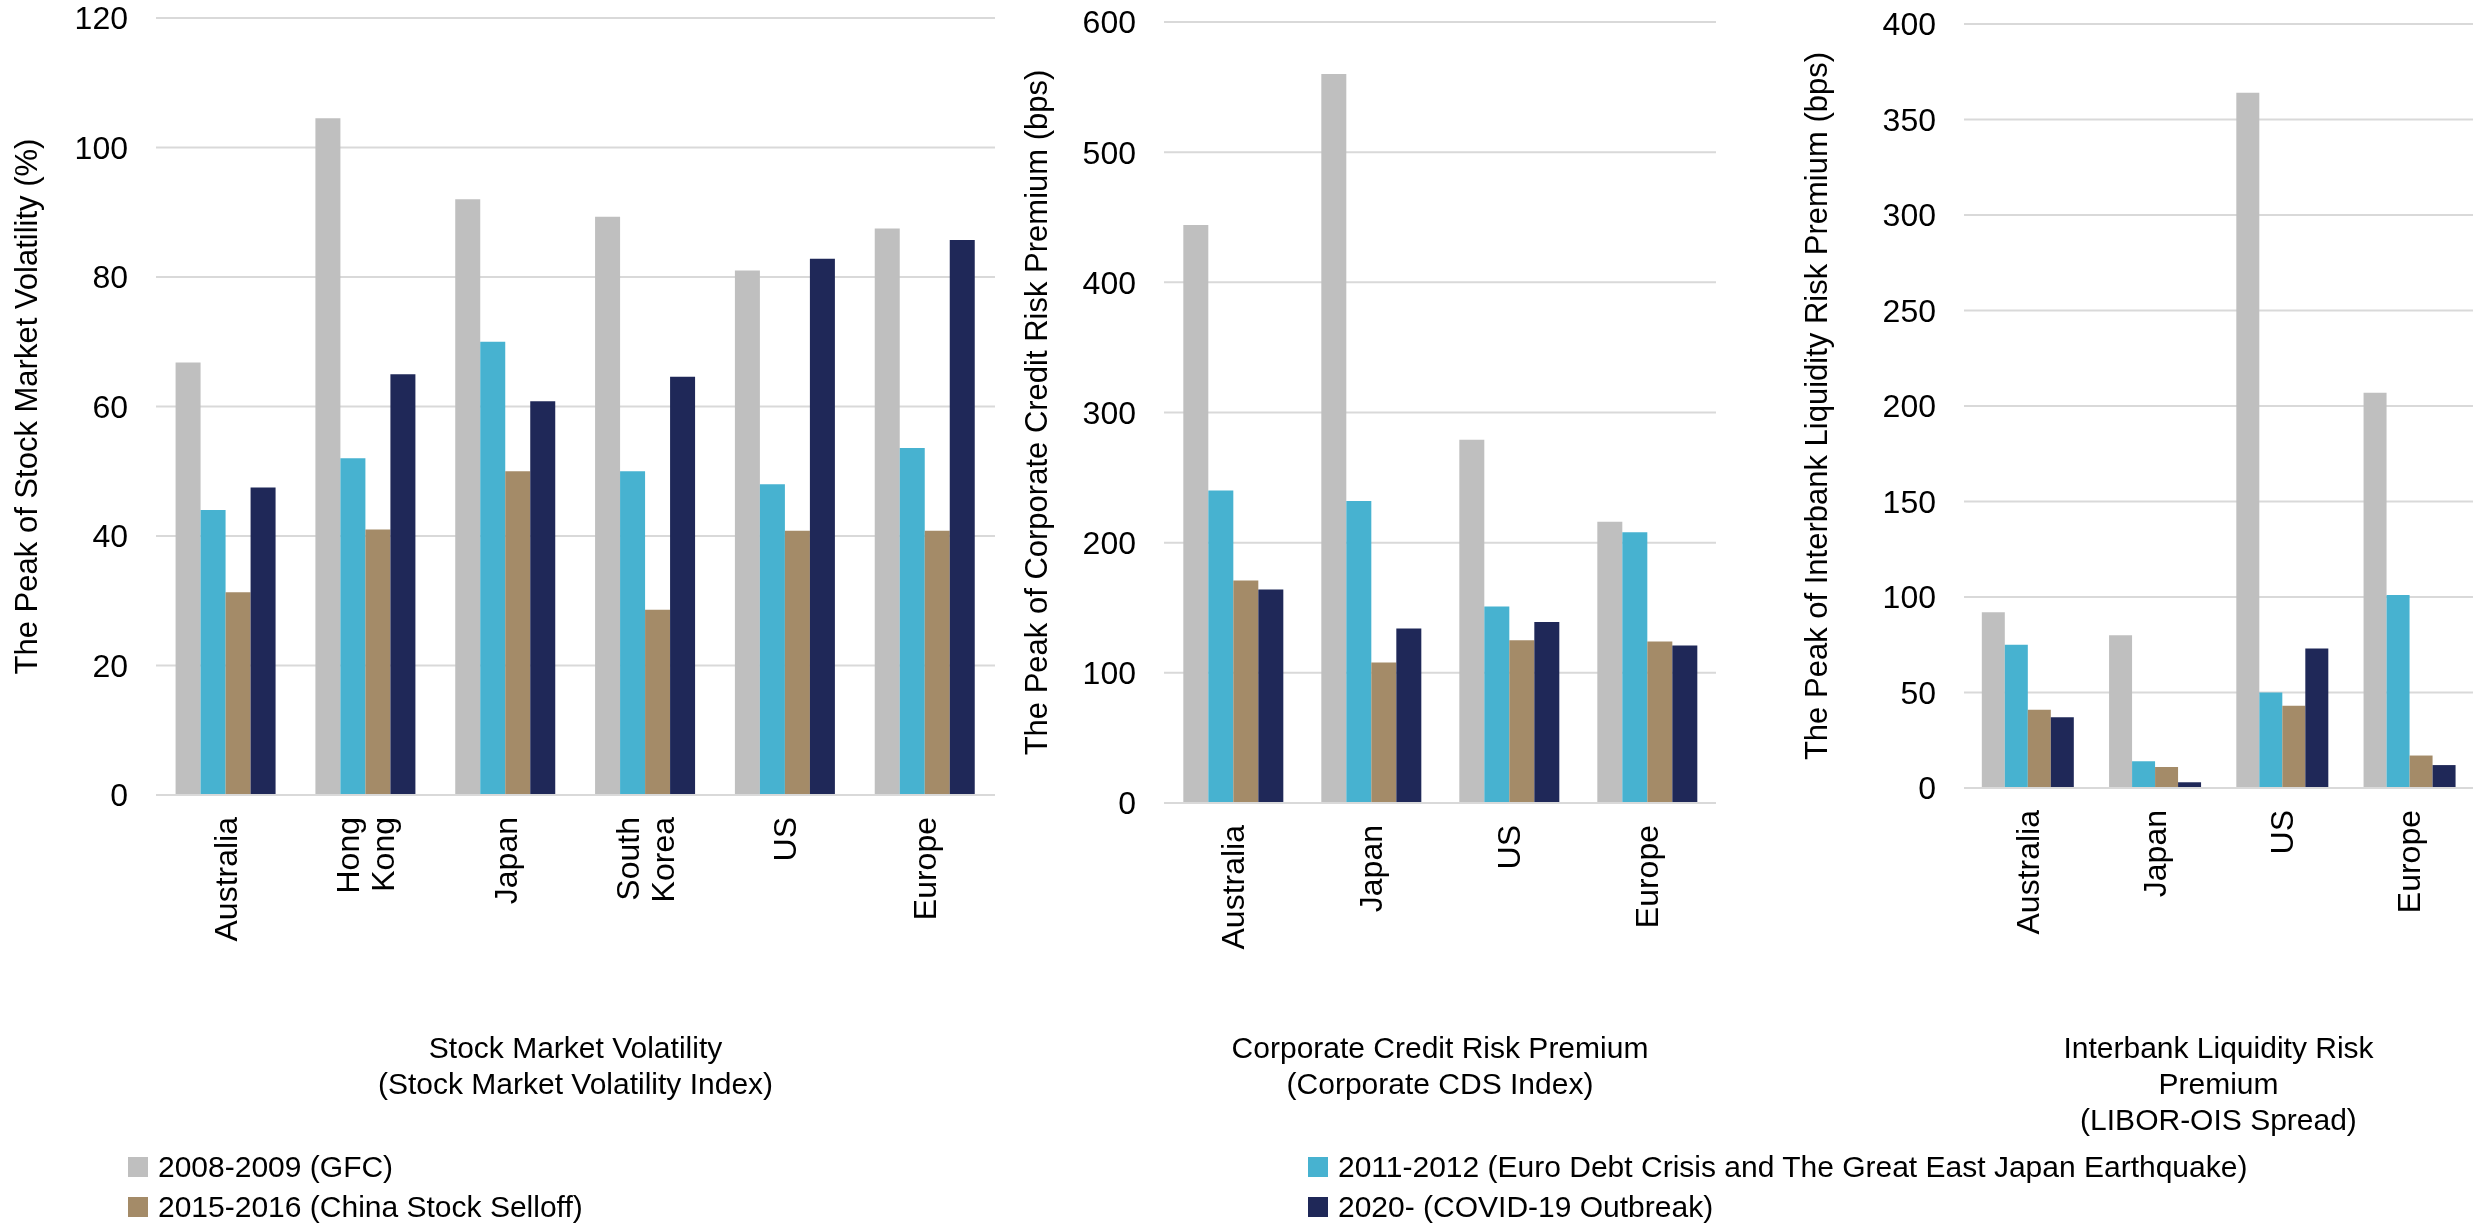 The width and height of the screenshot is (2479, 1230). I want to click on y-tick-label: 50, so click(1918, 692).